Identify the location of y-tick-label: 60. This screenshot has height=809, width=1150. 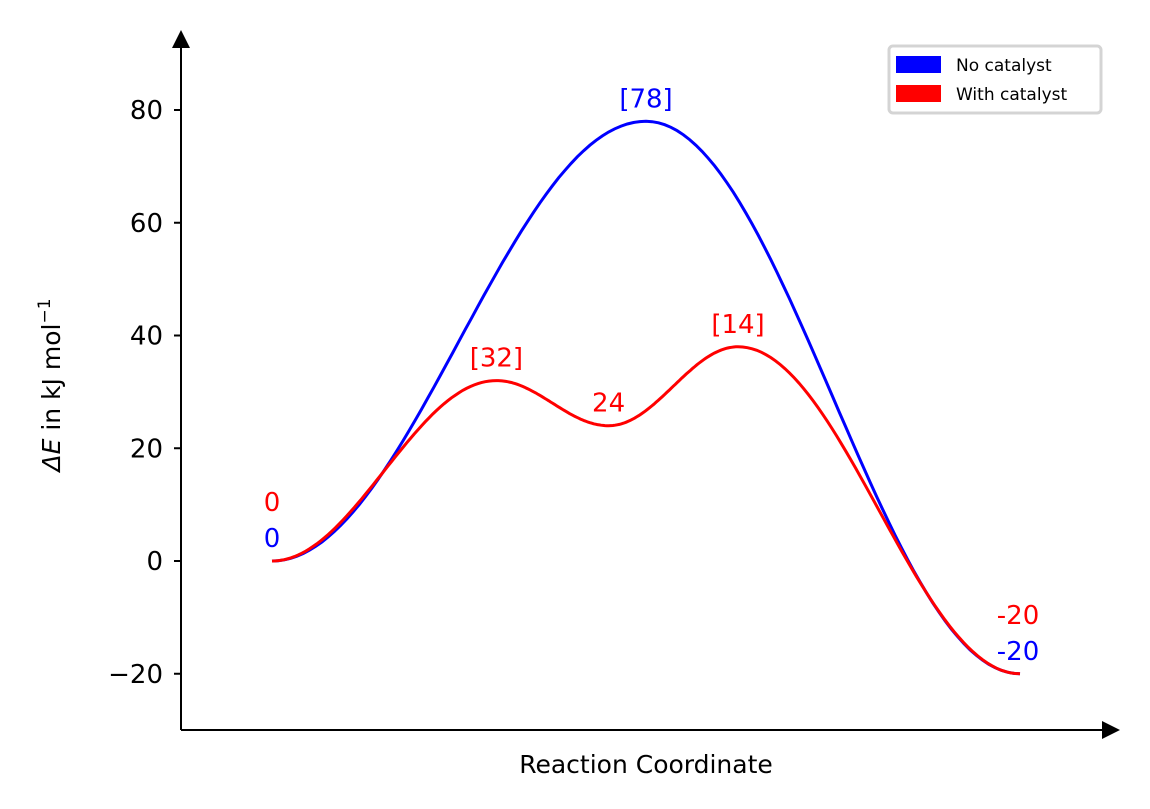
(146, 224).